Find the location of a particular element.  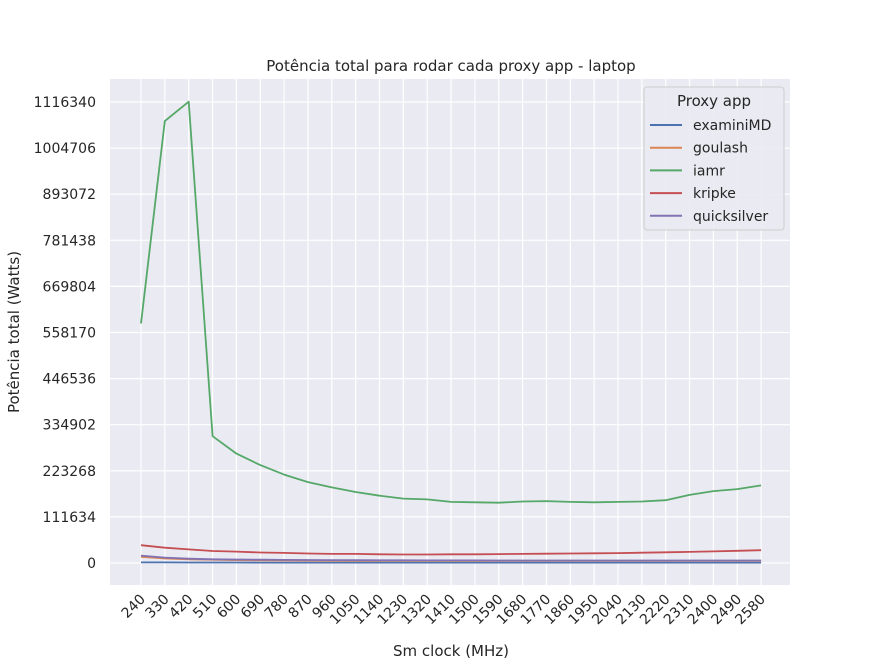

legend-entry-kripke: kripke is located at coordinates (714, 194).